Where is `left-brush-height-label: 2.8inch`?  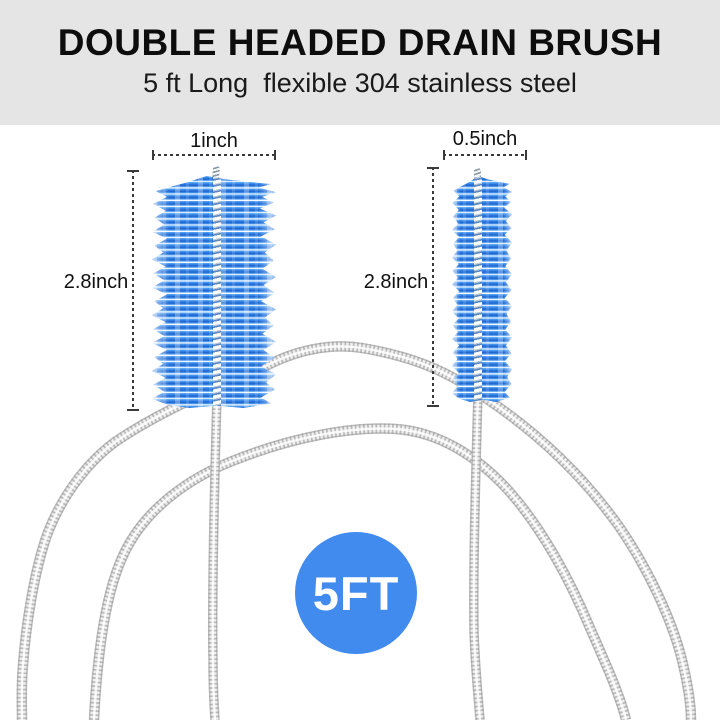 left-brush-height-label: 2.8inch is located at coordinates (96, 282).